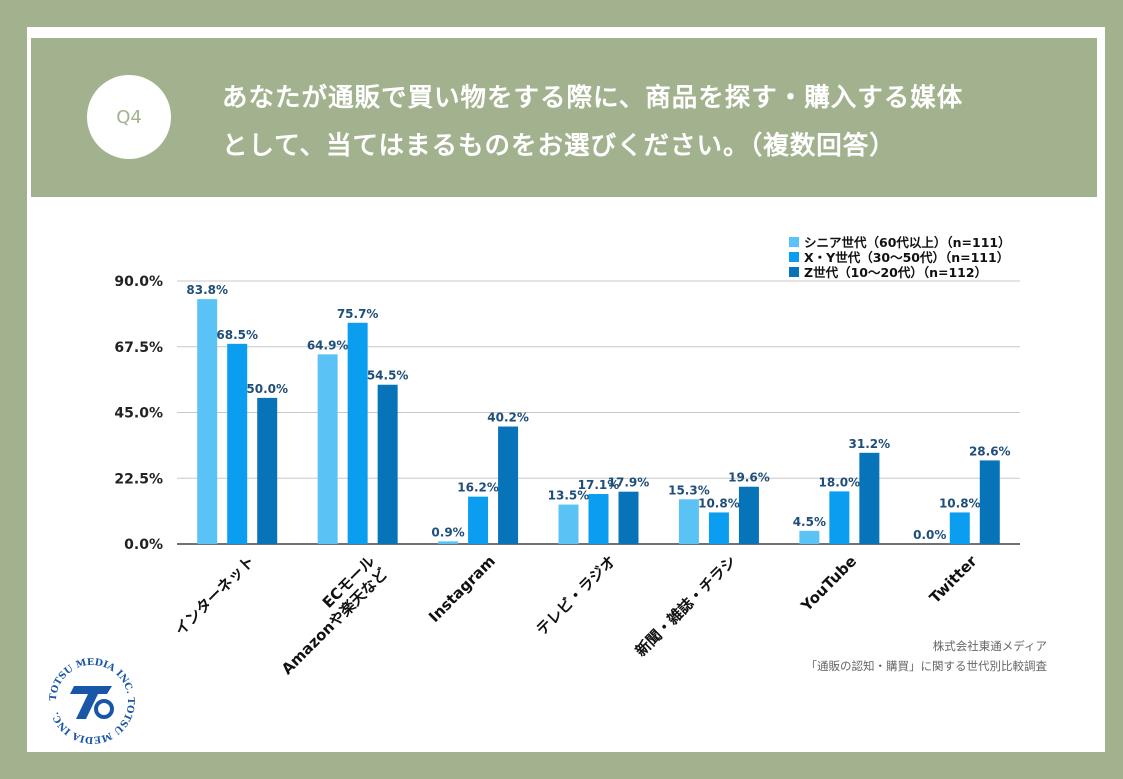  What do you see at coordinates (478, 488) in the screenshot?
I see `data-label: 16.2%` at bounding box center [478, 488].